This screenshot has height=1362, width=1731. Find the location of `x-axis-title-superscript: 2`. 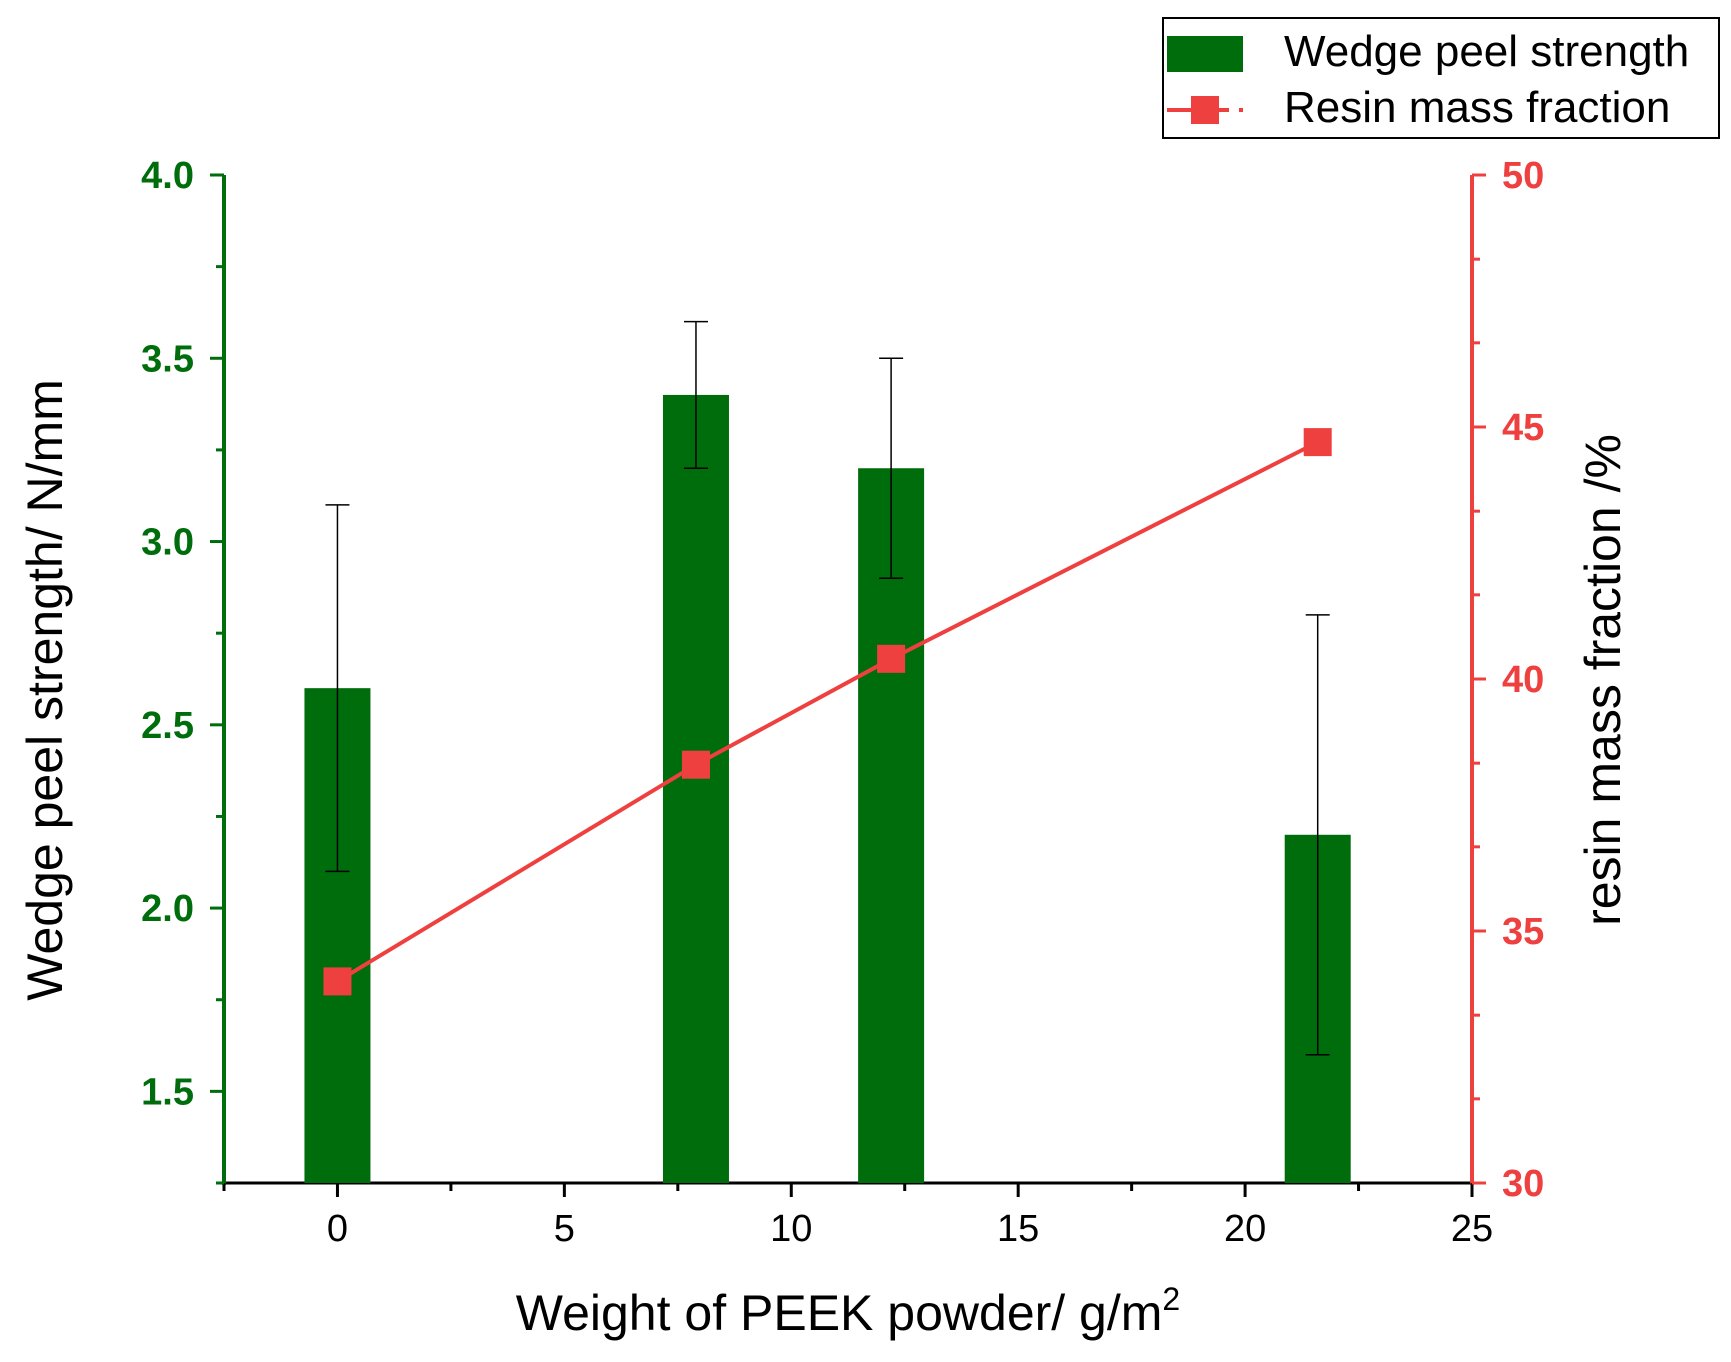

x-axis-title-superscript: 2 is located at coordinates (1171, 1299).